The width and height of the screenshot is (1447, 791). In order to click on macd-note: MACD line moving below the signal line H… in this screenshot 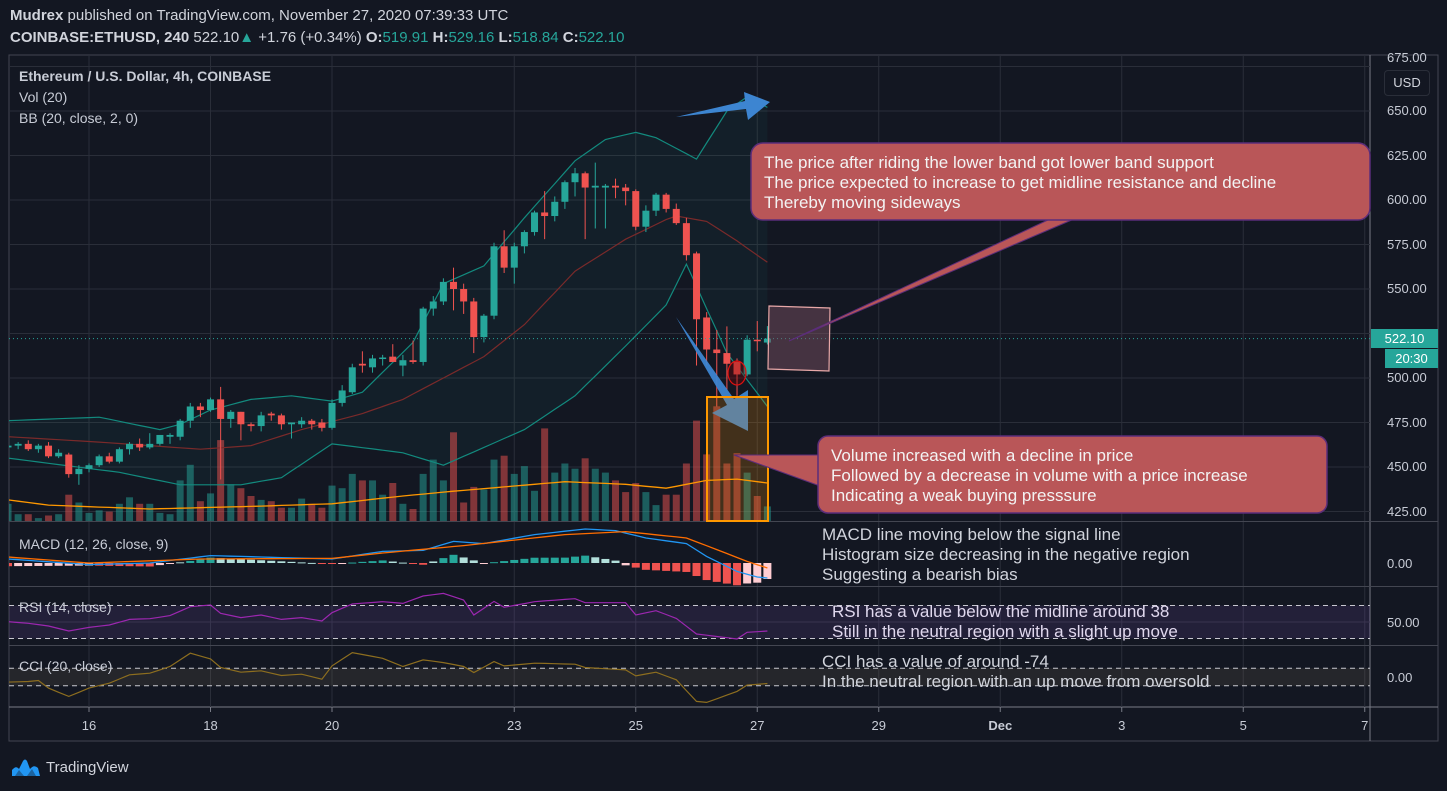, I will do `click(1006, 555)`.